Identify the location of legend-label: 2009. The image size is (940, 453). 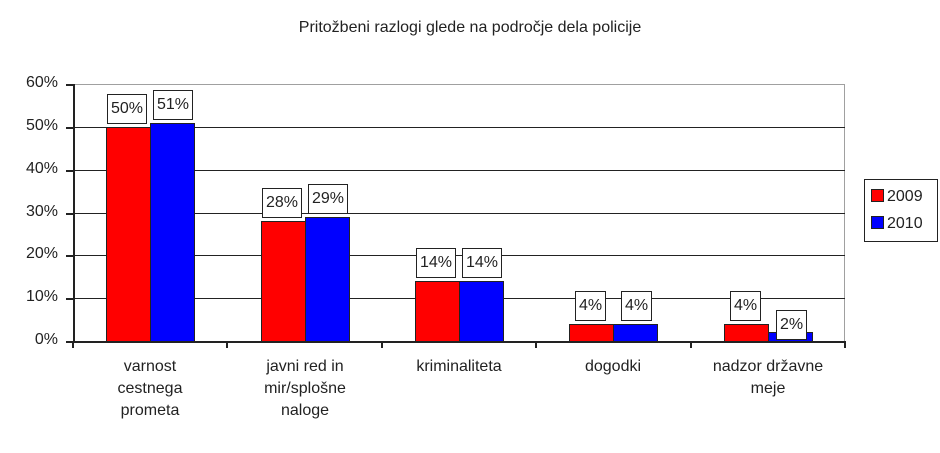
(905, 196).